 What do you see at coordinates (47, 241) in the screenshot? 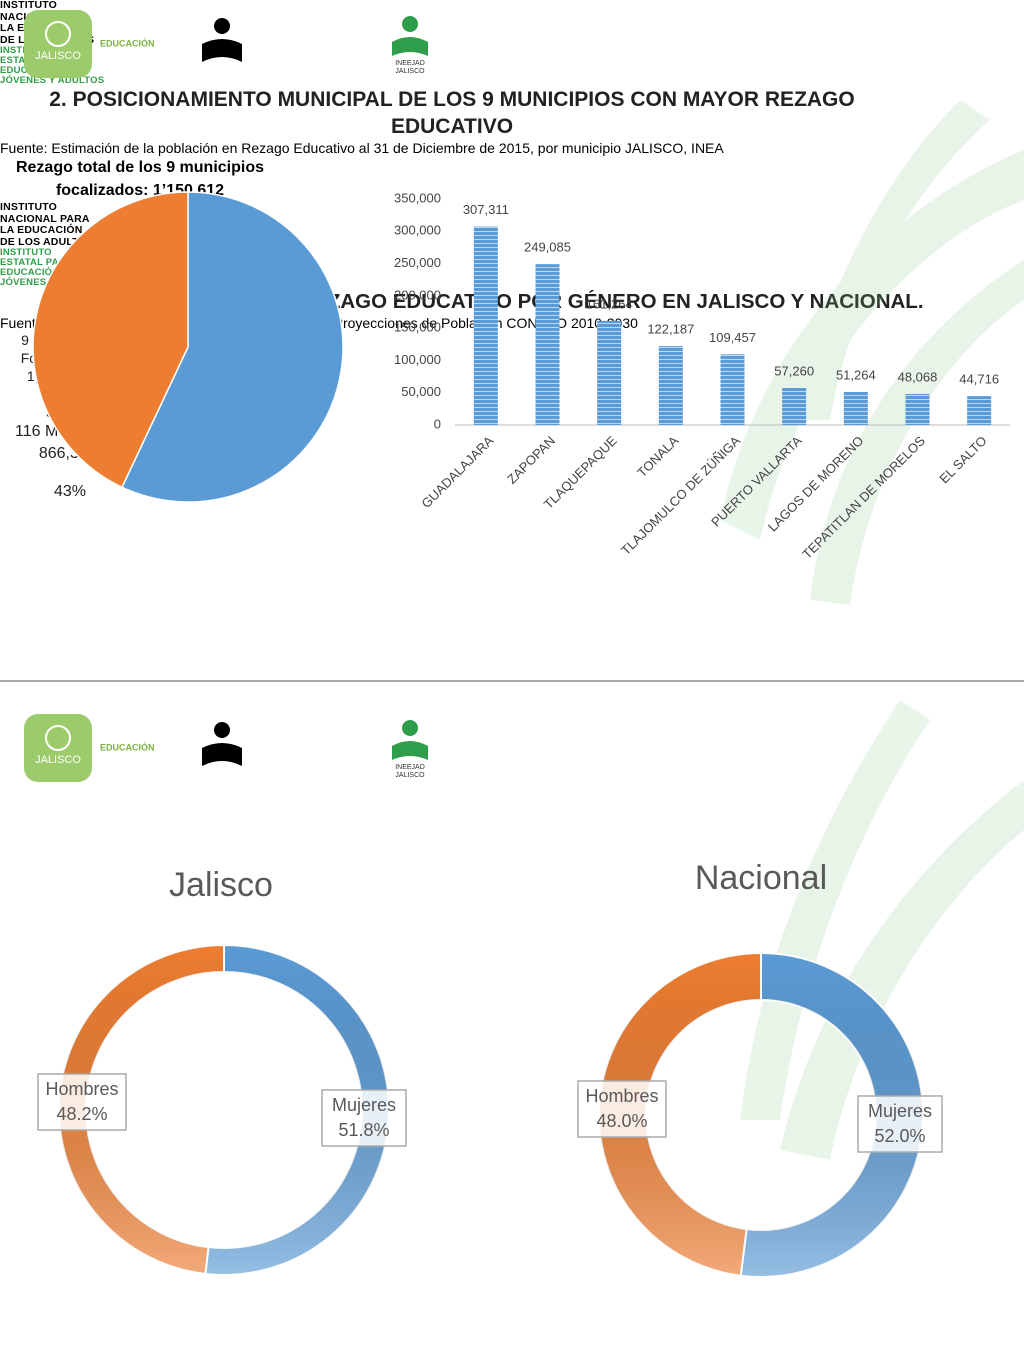
I see `inea-text: DE LOS ADULTOS` at bounding box center [47, 241].